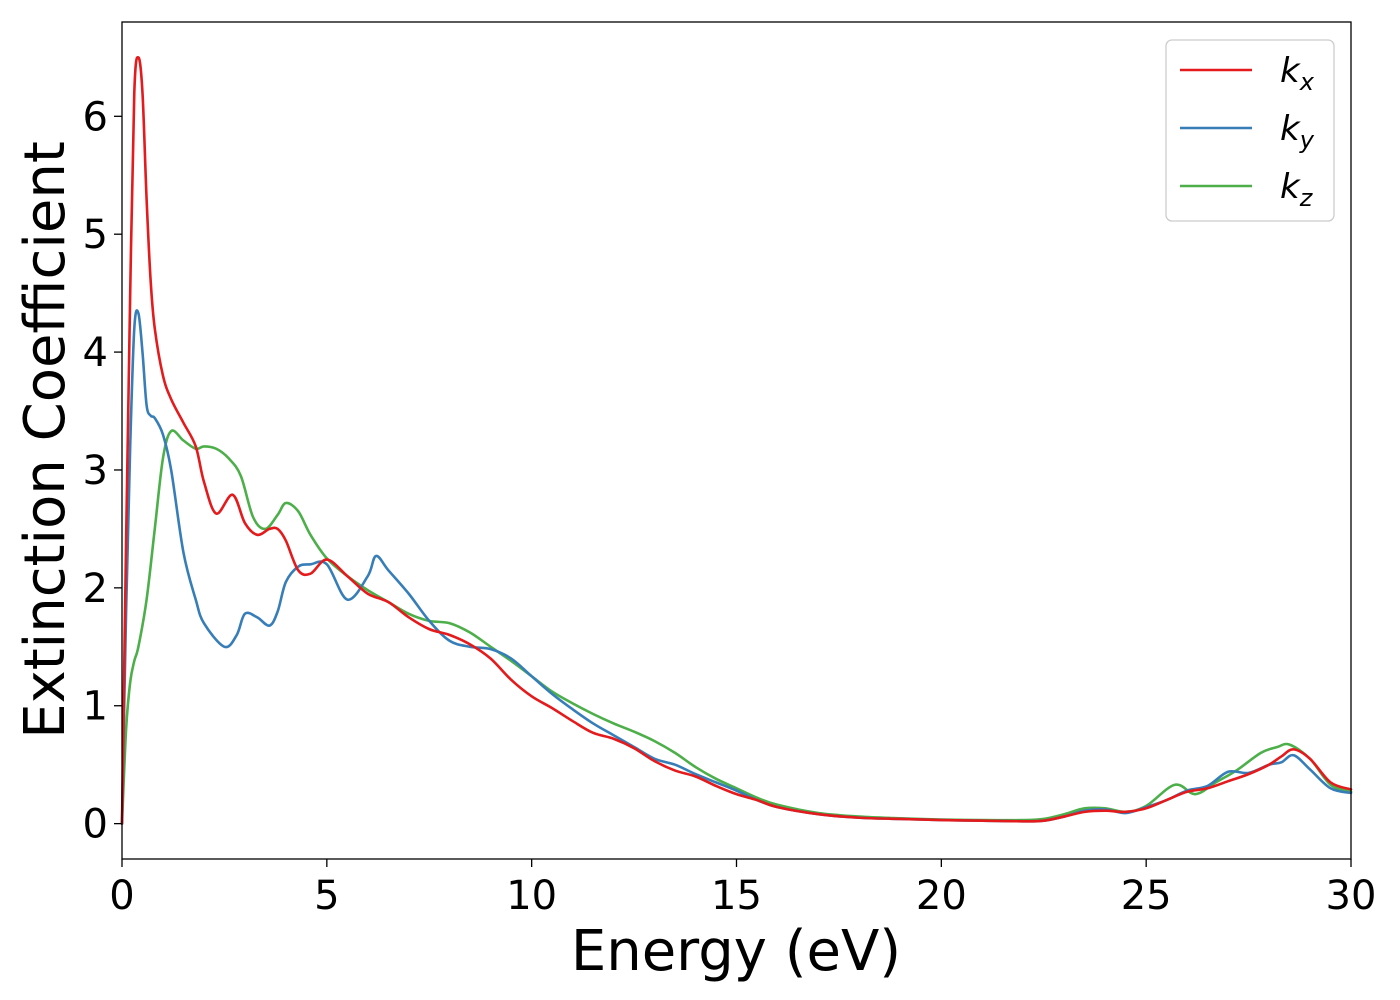 This screenshot has height=1000, width=1400. What do you see at coordinates (95, 235) in the screenshot?
I see `y-tick-label: 5` at bounding box center [95, 235].